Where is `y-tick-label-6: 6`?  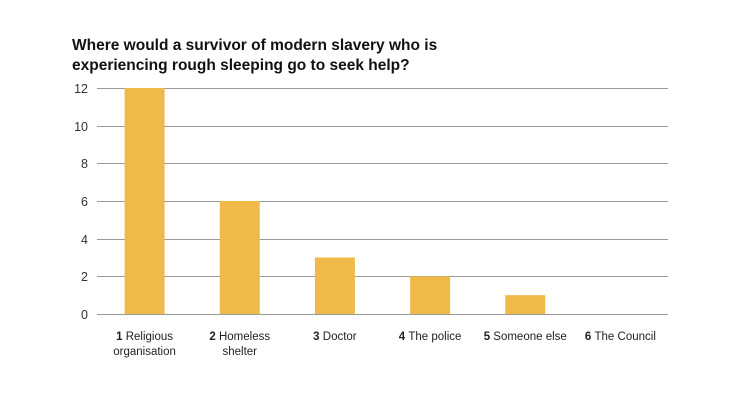
y-tick-label-6: 6 is located at coordinates (84, 202).